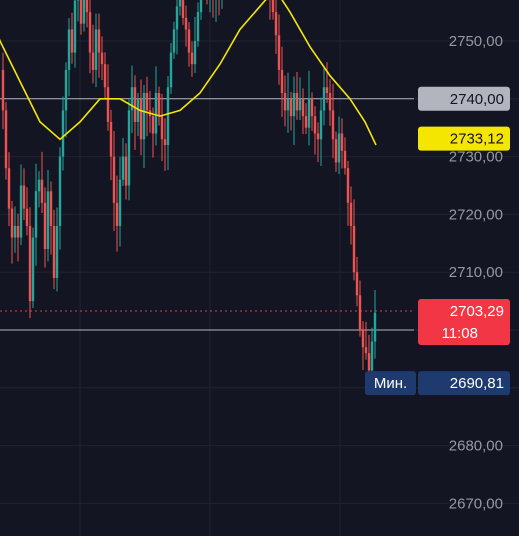  What do you see at coordinates (476, 157) in the screenshot?
I see `y-tick-label: 2730,00` at bounding box center [476, 157].